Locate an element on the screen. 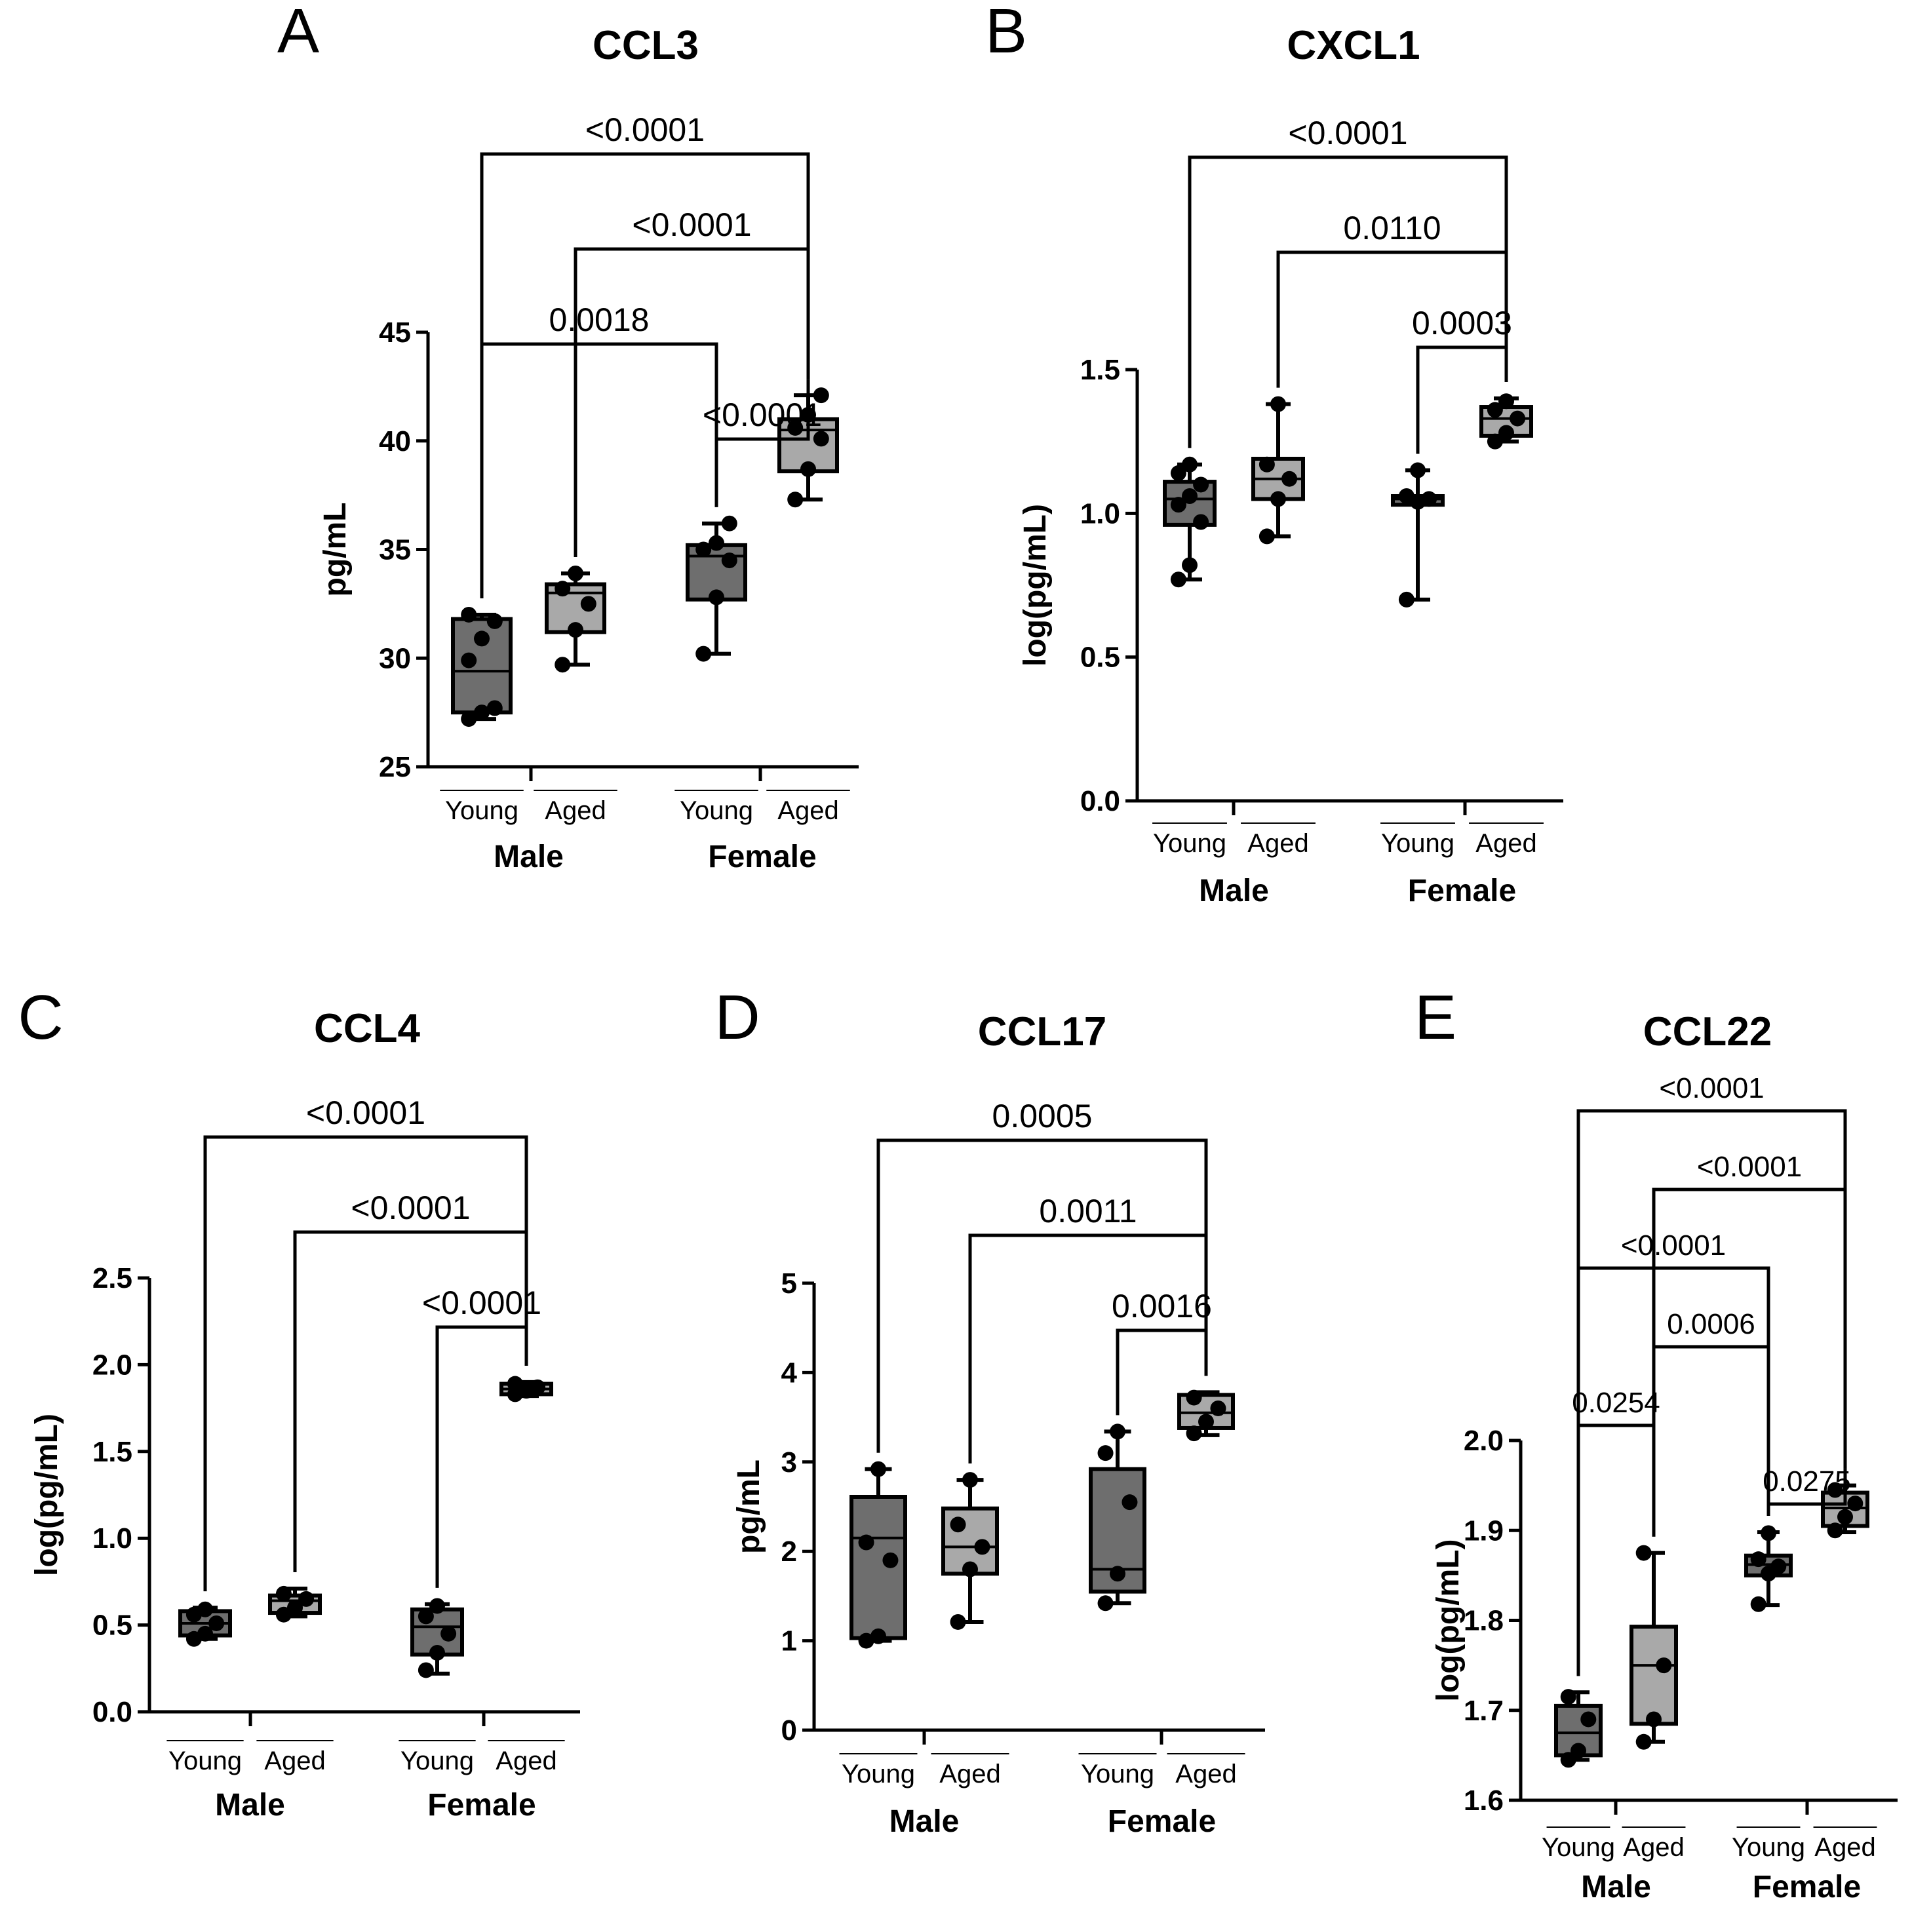 The width and height of the screenshot is (1912, 1932). panel-letter: E is located at coordinates (1435, 1018).